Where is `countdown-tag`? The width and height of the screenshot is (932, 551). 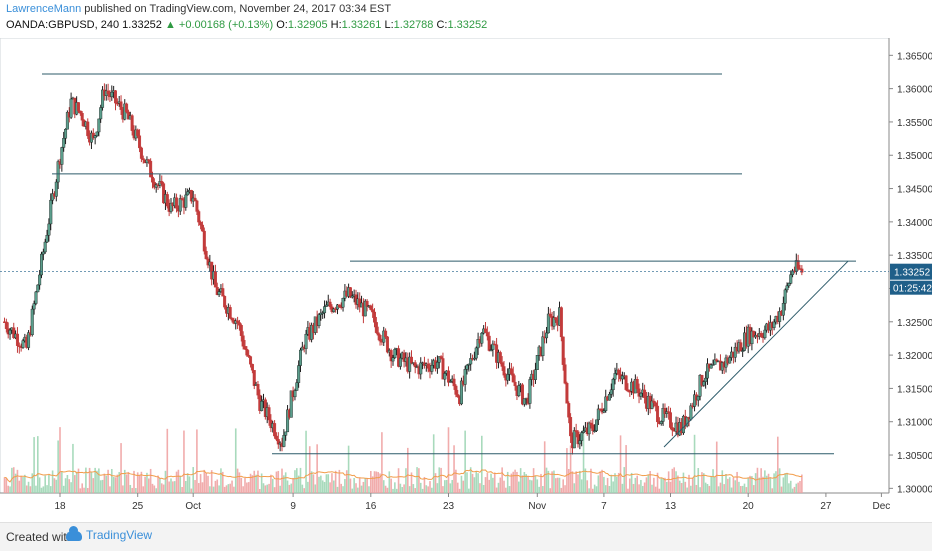
countdown-tag is located at coordinates (911, 287).